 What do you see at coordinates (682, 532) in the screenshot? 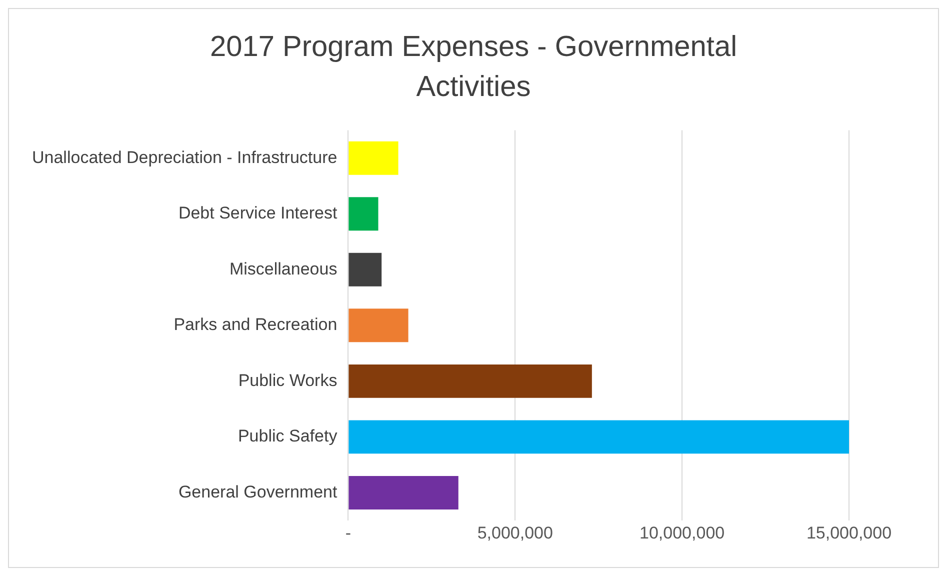
I see `x-tick-label: 10,000,000` at bounding box center [682, 532].